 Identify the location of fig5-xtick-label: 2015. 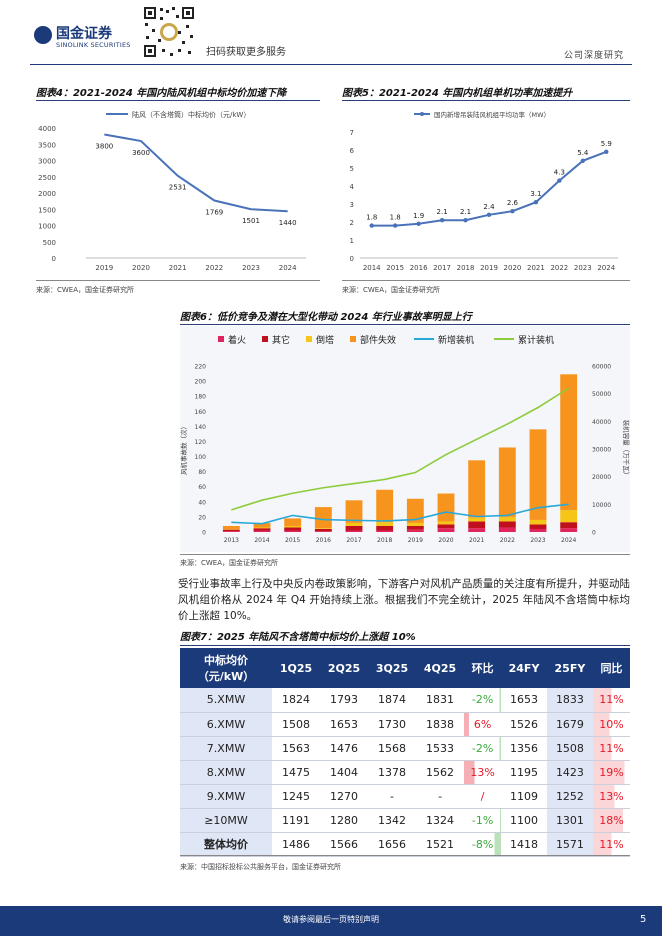
(395, 268).